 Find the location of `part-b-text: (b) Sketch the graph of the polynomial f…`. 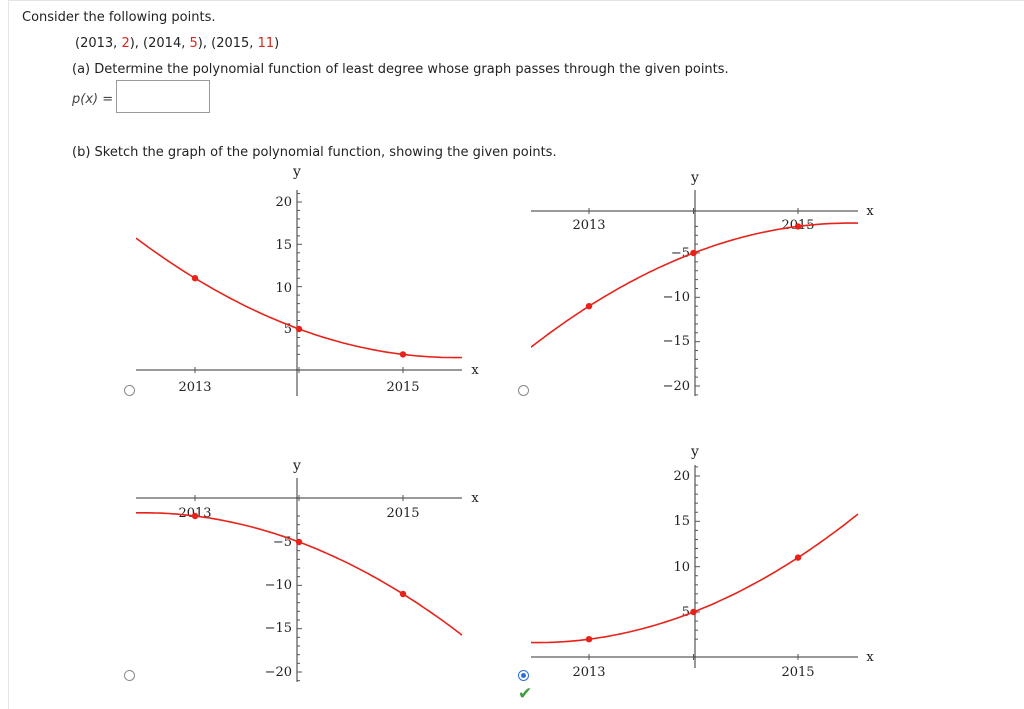

part-b-text: (b) Sketch the graph of the polynomial f… is located at coordinates (314, 152).